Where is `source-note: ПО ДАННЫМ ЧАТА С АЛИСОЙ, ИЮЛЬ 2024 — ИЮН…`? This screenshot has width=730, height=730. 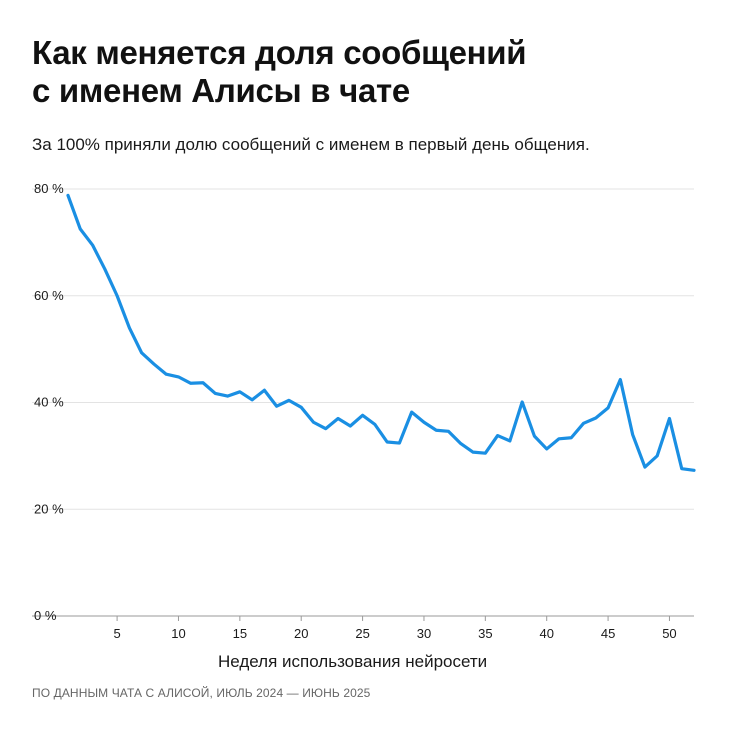
source-note: ПО ДАННЫМ ЧАТА С АЛИСОЙ, ИЮЛЬ 2024 — ИЮН… is located at coordinates (201, 693).